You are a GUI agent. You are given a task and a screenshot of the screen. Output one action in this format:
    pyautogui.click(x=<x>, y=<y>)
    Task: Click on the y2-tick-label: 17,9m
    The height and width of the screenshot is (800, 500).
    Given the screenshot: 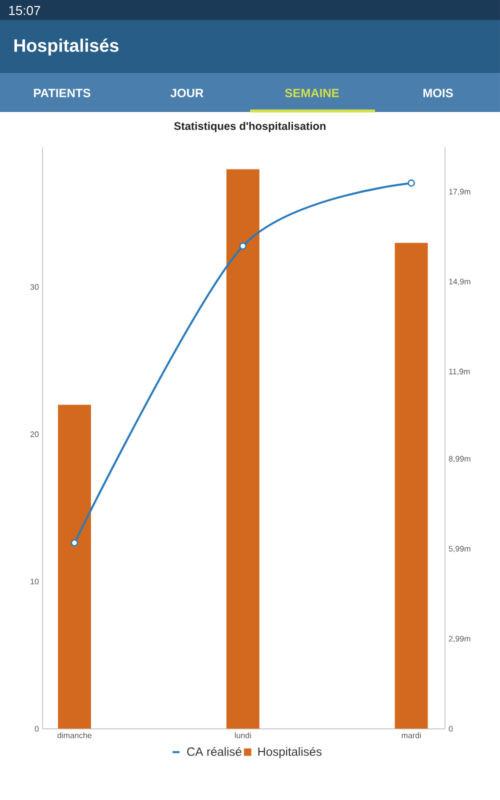 What is the action you would take?
    pyautogui.click(x=459, y=192)
    